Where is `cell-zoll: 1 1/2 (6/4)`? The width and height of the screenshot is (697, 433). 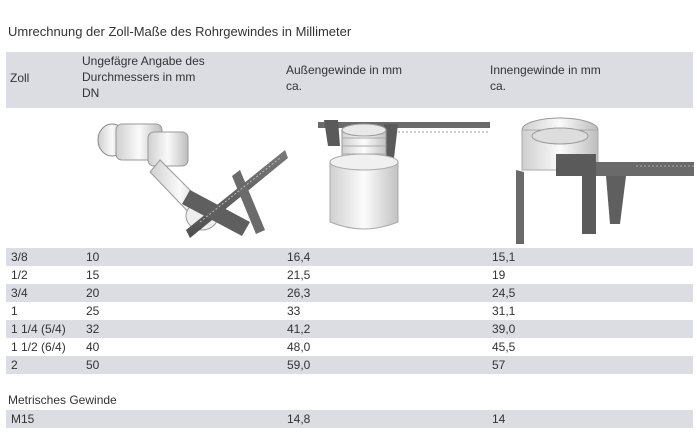 cell-zoll: 1 1/2 (6/4) is located at coordinates (38, 347).